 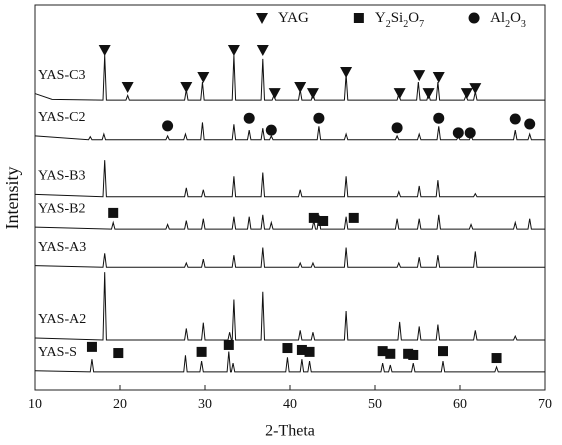 What do you see at coordinates (61, 117) in the screenshot?
I see `pattern-label: YAS-C2` at bounding box center [61, 117].